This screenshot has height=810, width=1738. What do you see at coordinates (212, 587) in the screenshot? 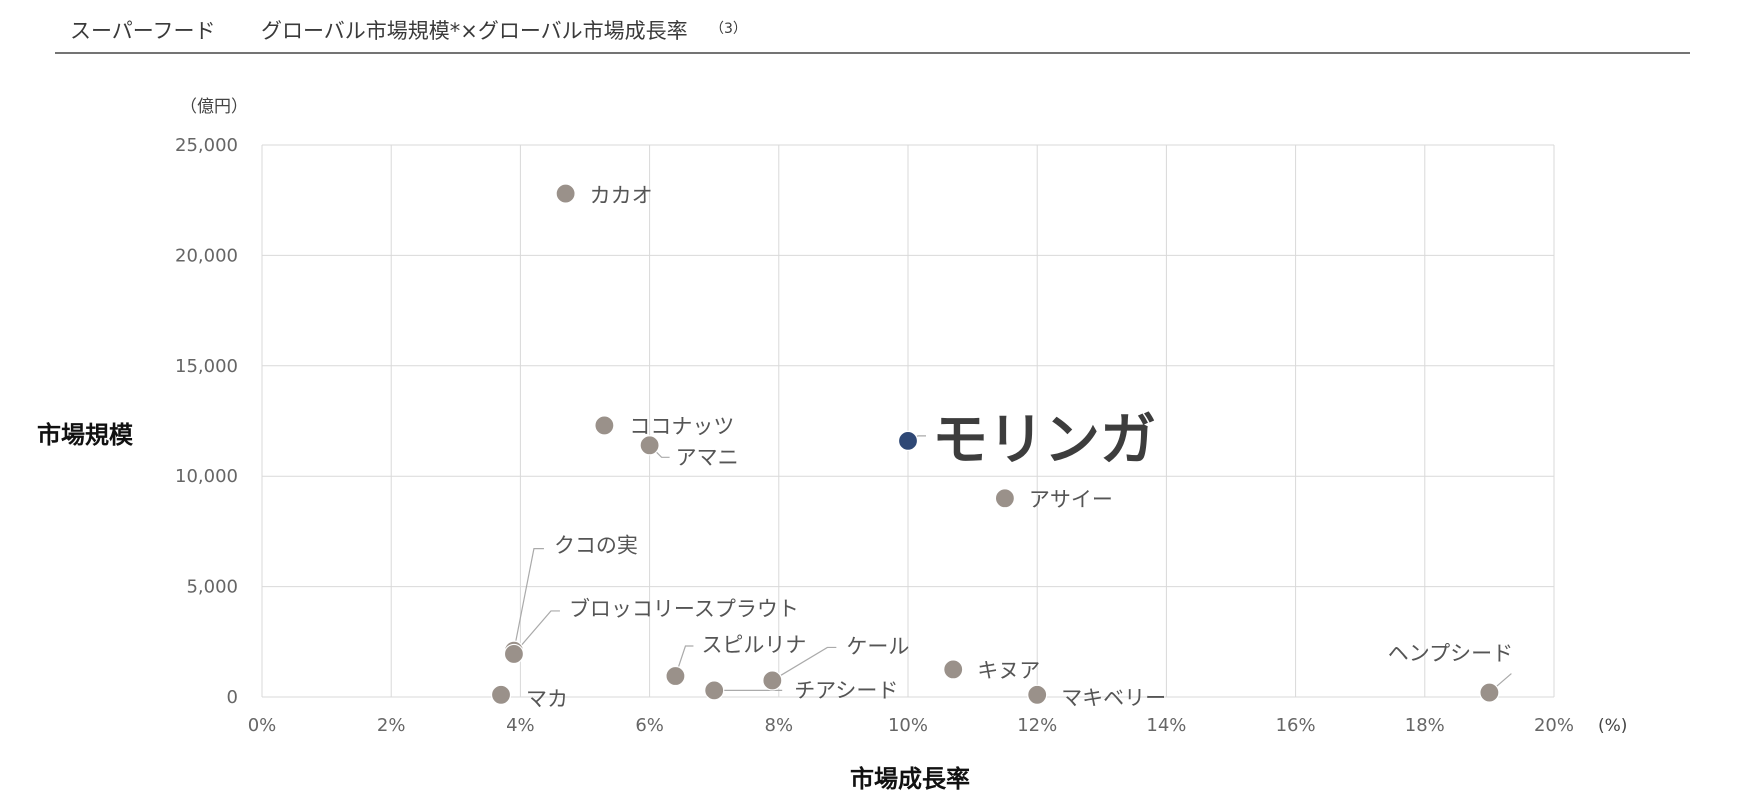
I see `y-tick-label: 5,000` at bounding box center [212, 587].